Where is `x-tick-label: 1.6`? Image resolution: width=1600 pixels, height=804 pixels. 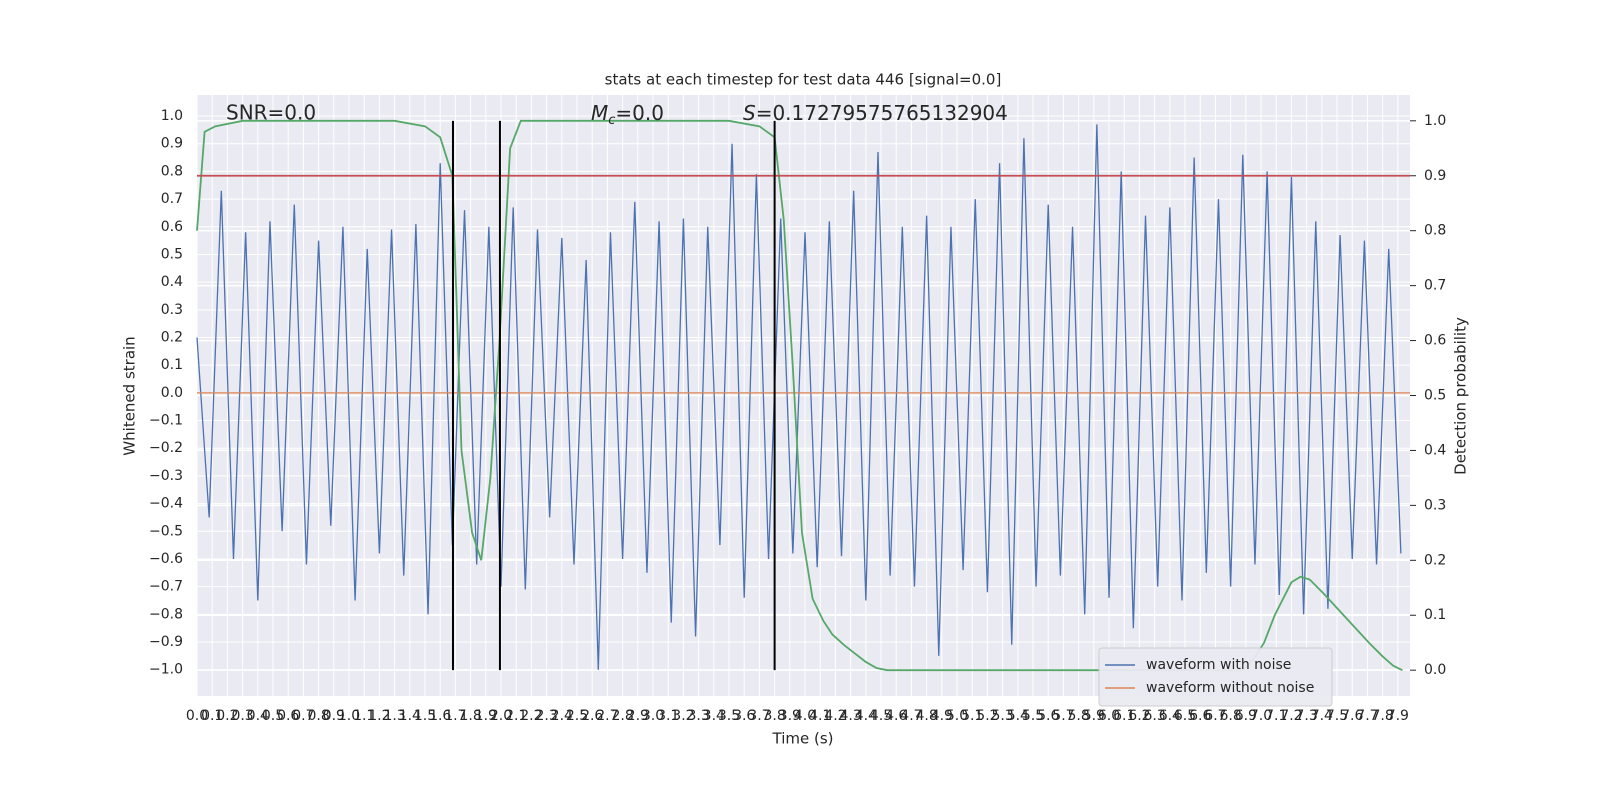
x-tick-label: 1.6 is located at coordinates (440, 716).